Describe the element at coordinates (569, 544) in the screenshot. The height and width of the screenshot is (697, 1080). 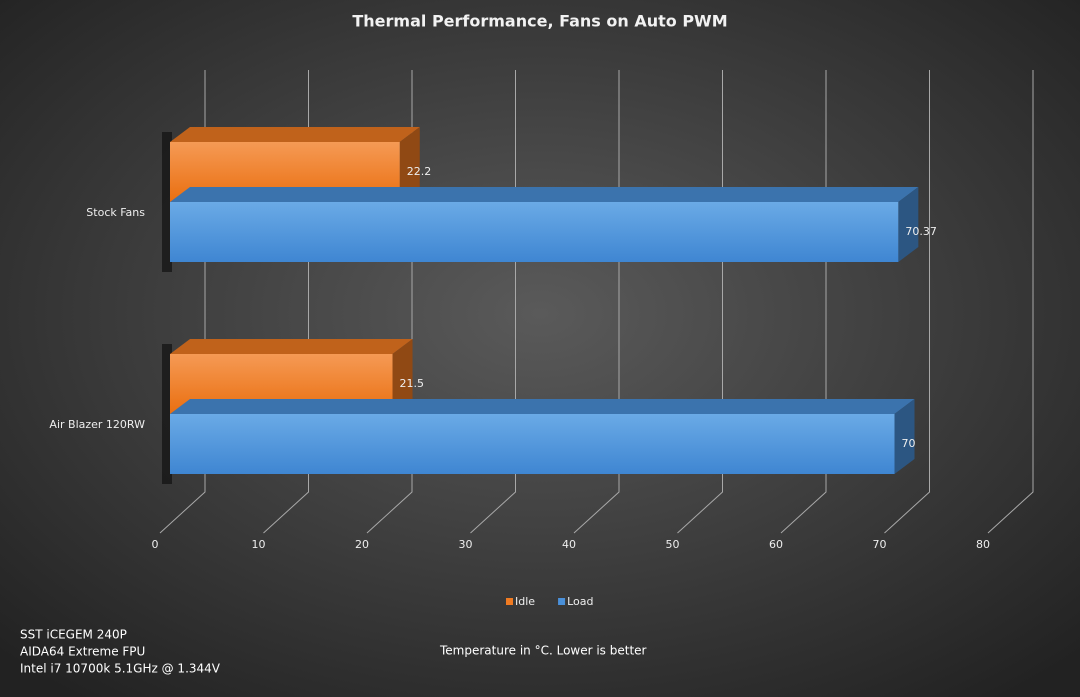
I see `x-tick-label: 40` at that location.